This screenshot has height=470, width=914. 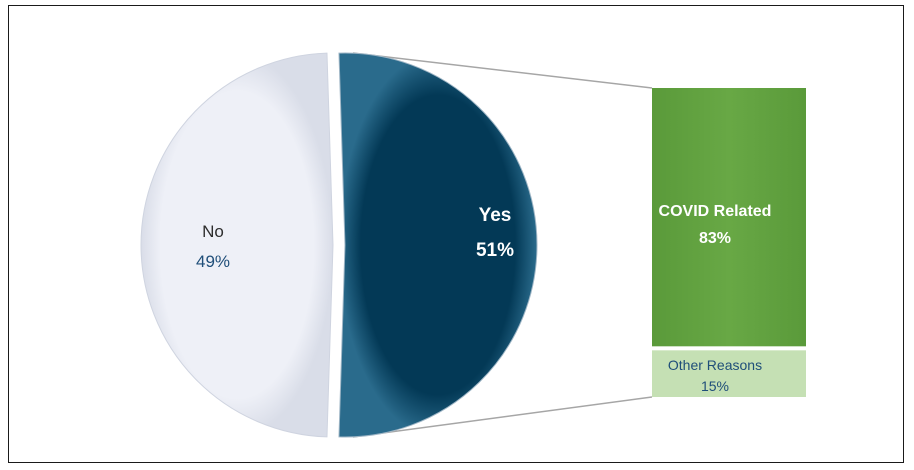 What do you see at coordinates (715, 386) in the screenshot?
I see `segment-value-other-reasons: 15%` at bounding box center [715, 386].